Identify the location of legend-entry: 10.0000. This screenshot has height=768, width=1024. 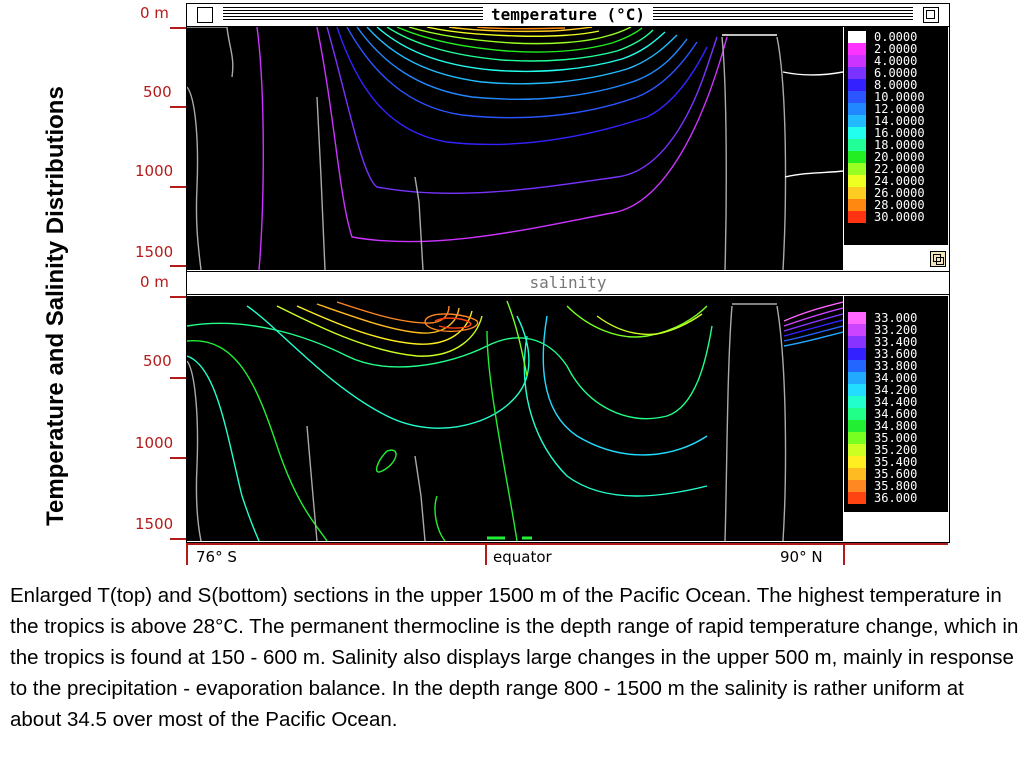
(886, 97).